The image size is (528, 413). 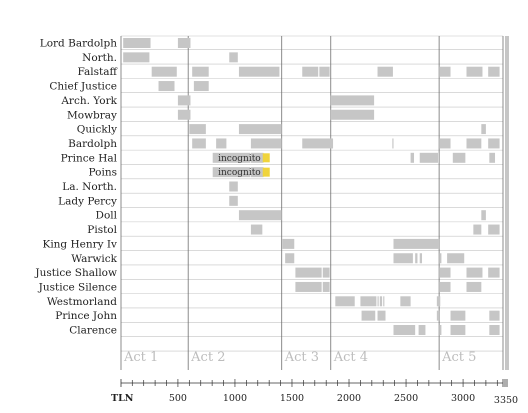 I want to click on character-label: Justice Shallow, so click(x=75, y=273).